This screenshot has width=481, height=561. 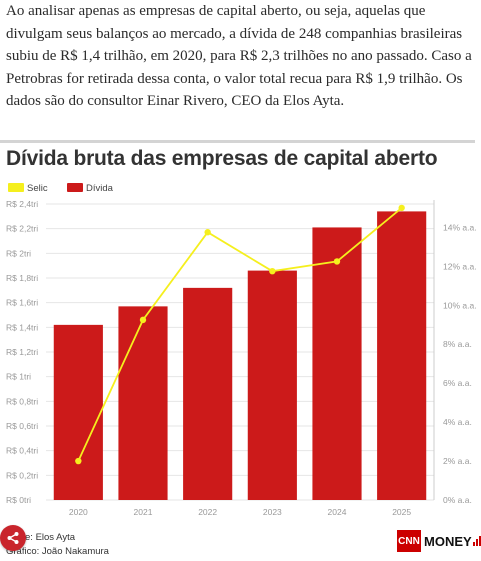 I want to click on x-tick-label: 2025, so click(x=401, y=512).